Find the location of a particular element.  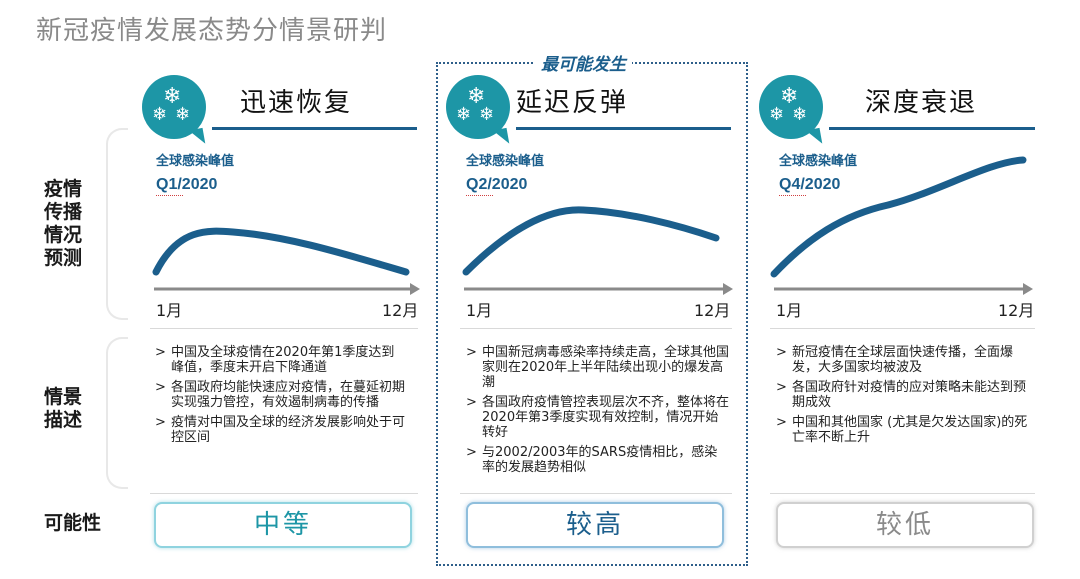

scenario-title: 迅速恢复 is located at coordinates (296, 103).